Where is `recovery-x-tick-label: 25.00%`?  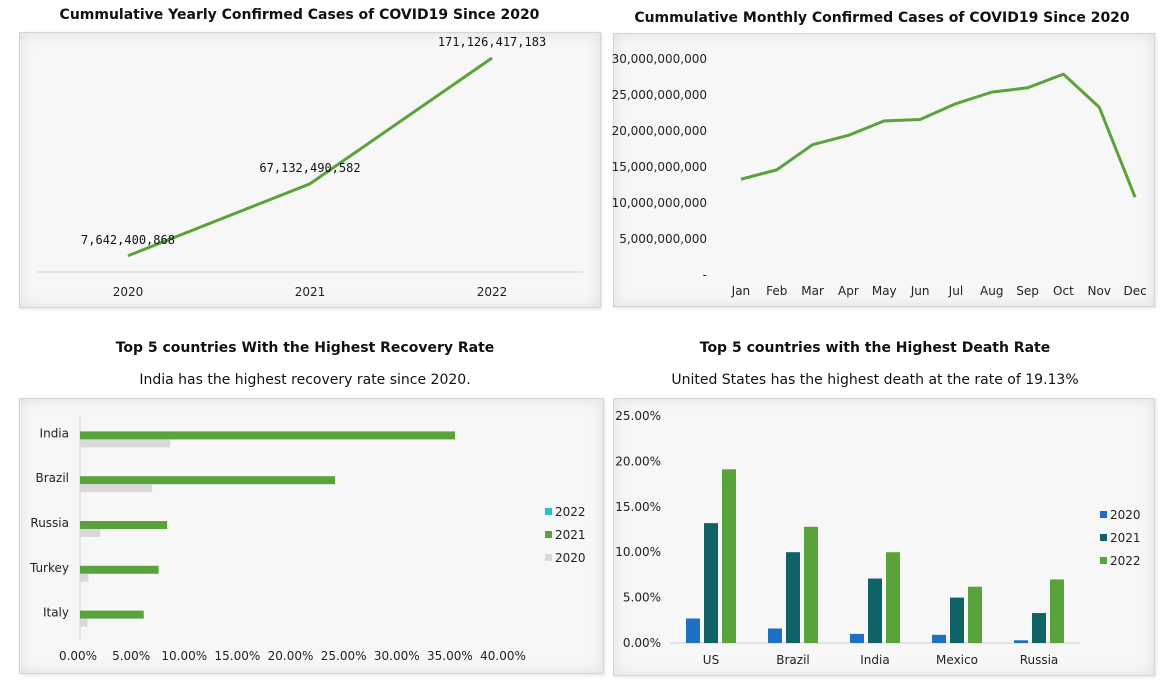 recovery-x-tick-label: 25.00% is located at coordinates (344, 656).